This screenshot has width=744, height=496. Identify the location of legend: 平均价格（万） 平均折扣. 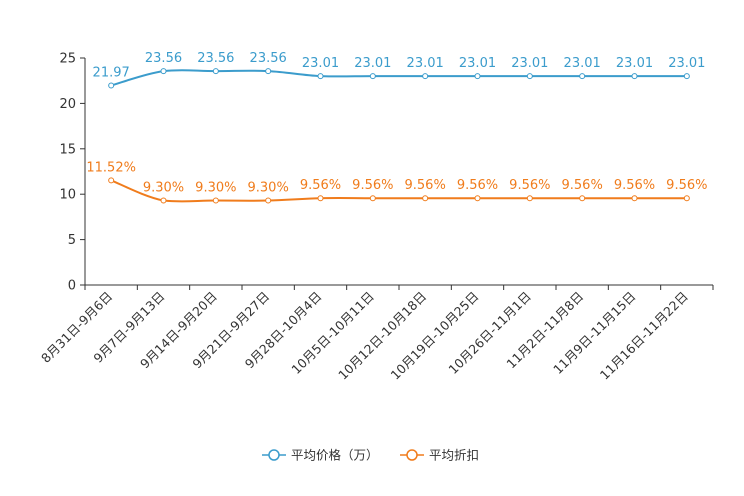
(370, 455).